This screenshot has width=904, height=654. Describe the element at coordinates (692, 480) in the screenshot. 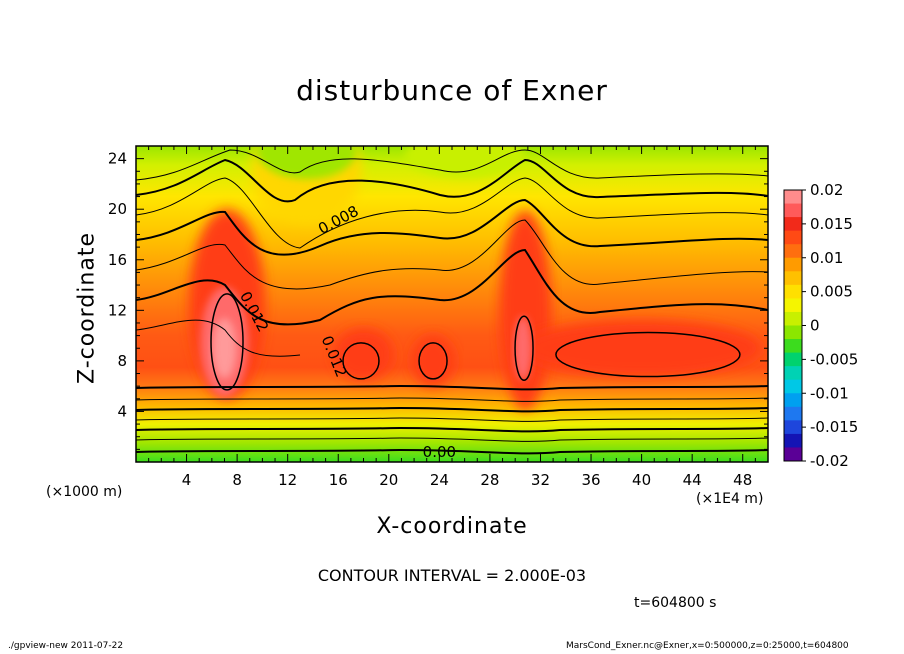

I see `x-tick-label: 44` at that location.